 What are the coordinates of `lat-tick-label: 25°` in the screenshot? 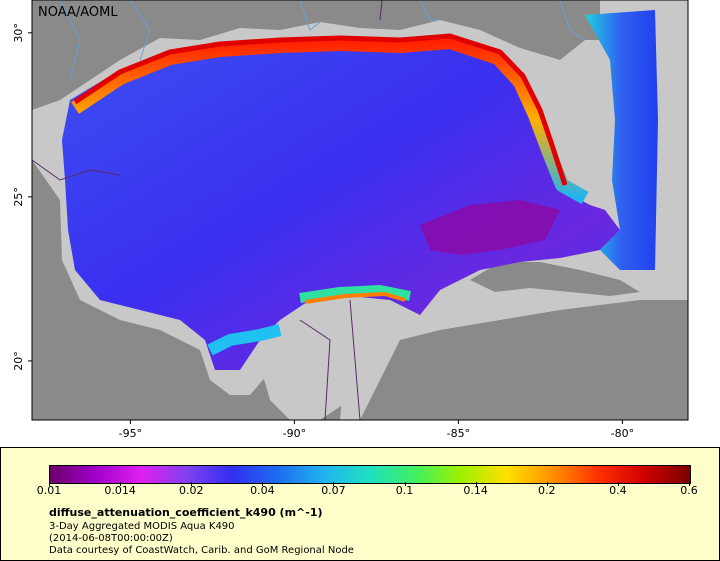 It's located at (18, 197).